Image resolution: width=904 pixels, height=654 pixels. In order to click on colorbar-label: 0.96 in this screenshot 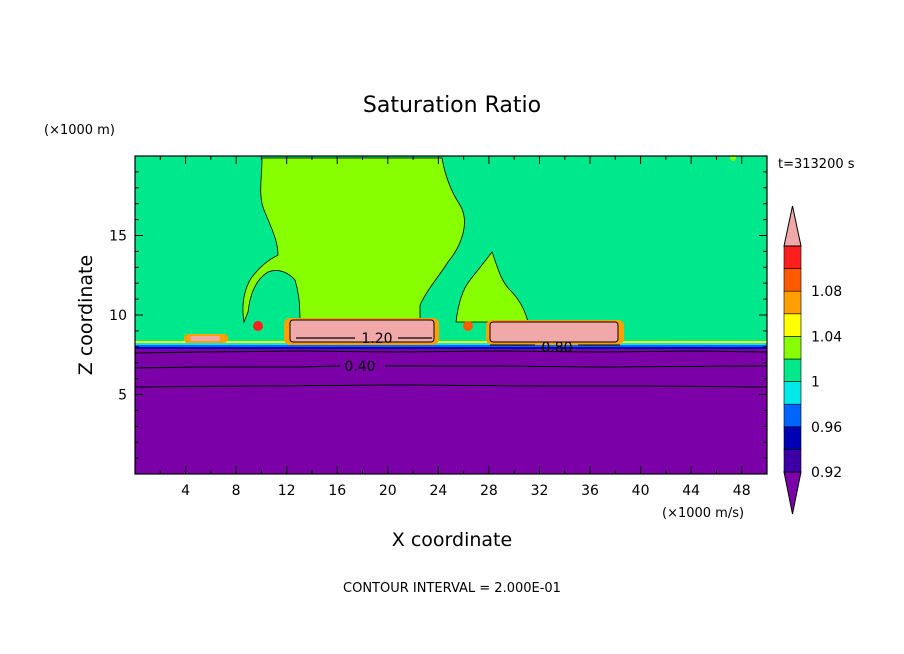, I will do `click(826, 428)`.